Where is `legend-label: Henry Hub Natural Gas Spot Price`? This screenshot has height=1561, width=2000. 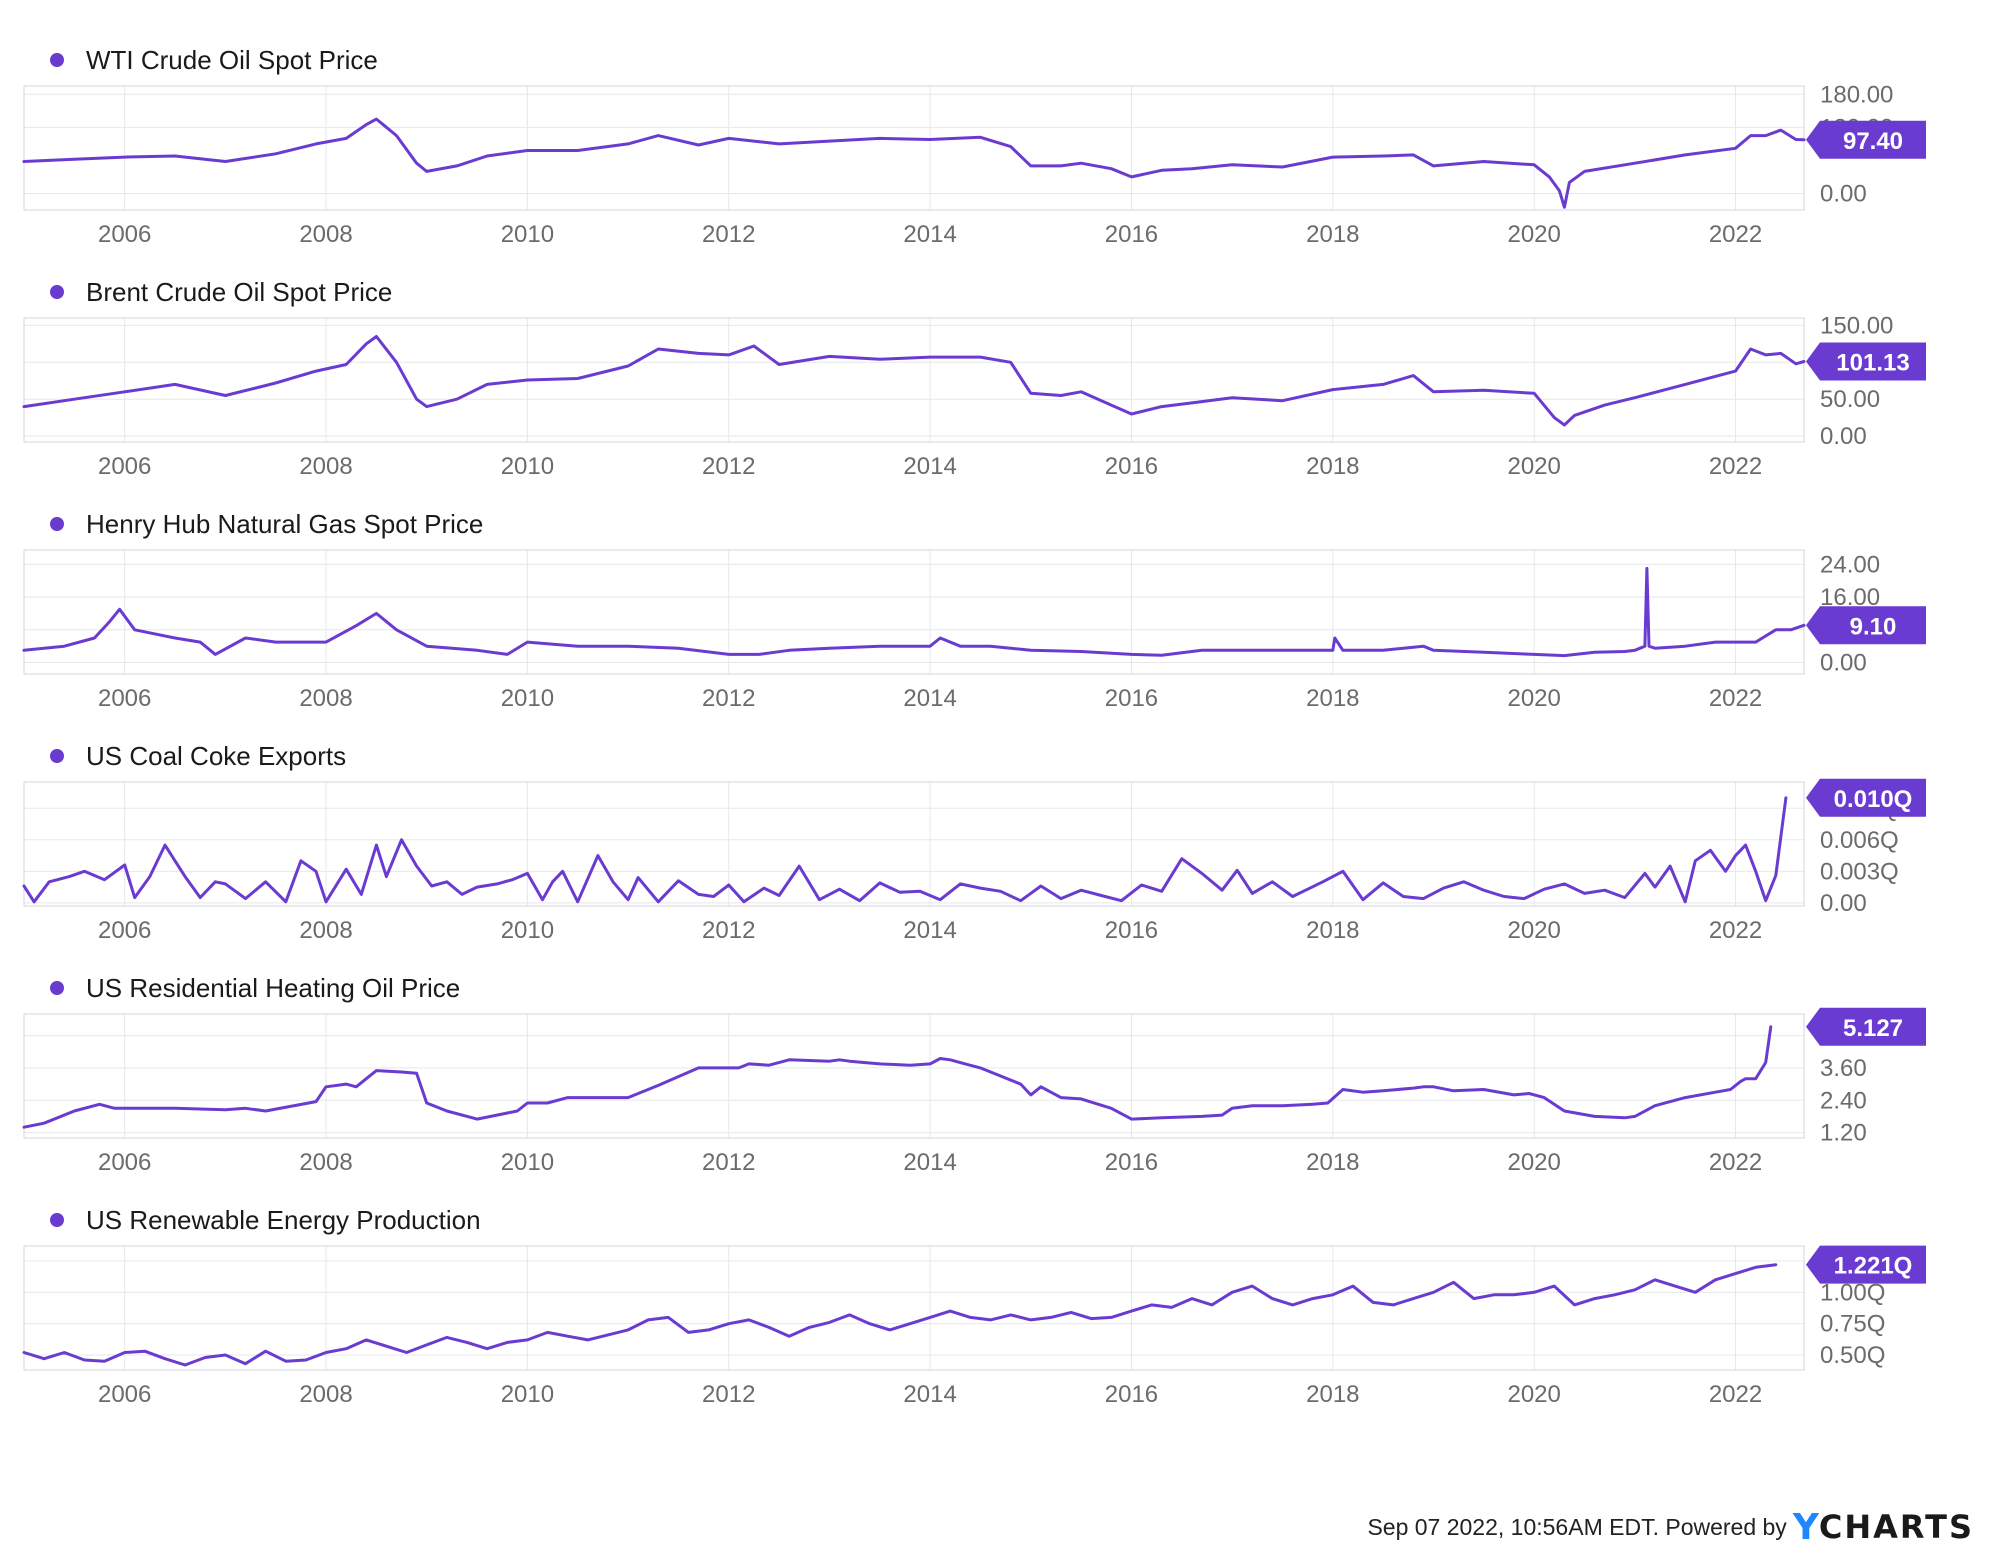 legend-label: Henry Hub Natural Gas Spot Price is located at coordinates (285, 523).